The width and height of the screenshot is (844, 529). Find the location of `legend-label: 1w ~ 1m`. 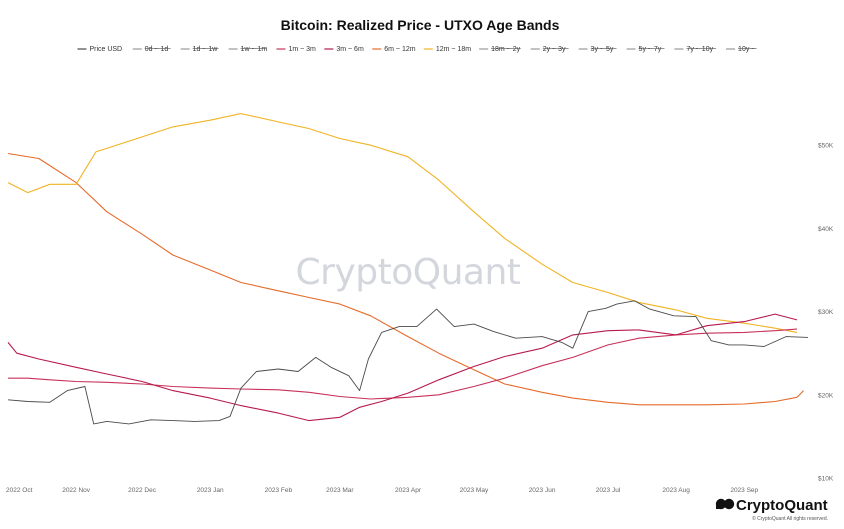

legend-label: 1w ~ 1m is located at coordinates (254, 49).